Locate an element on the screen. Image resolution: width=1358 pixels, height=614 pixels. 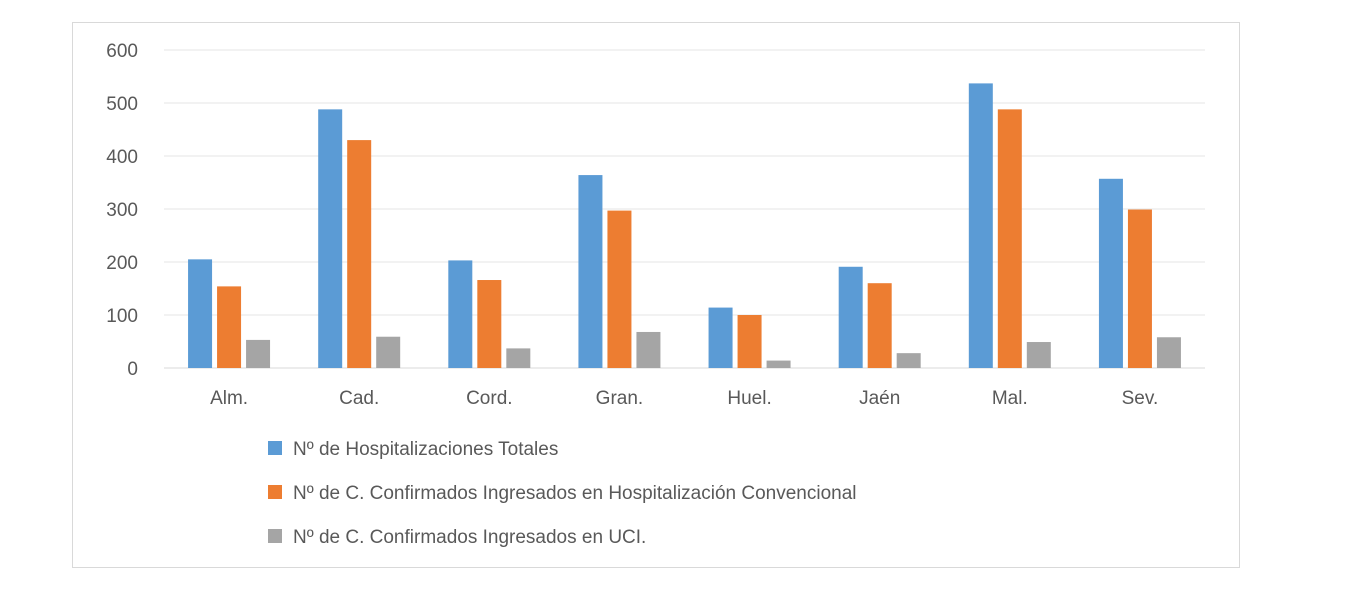
y-tick-label: 0 is located at coordinates (132, 369).